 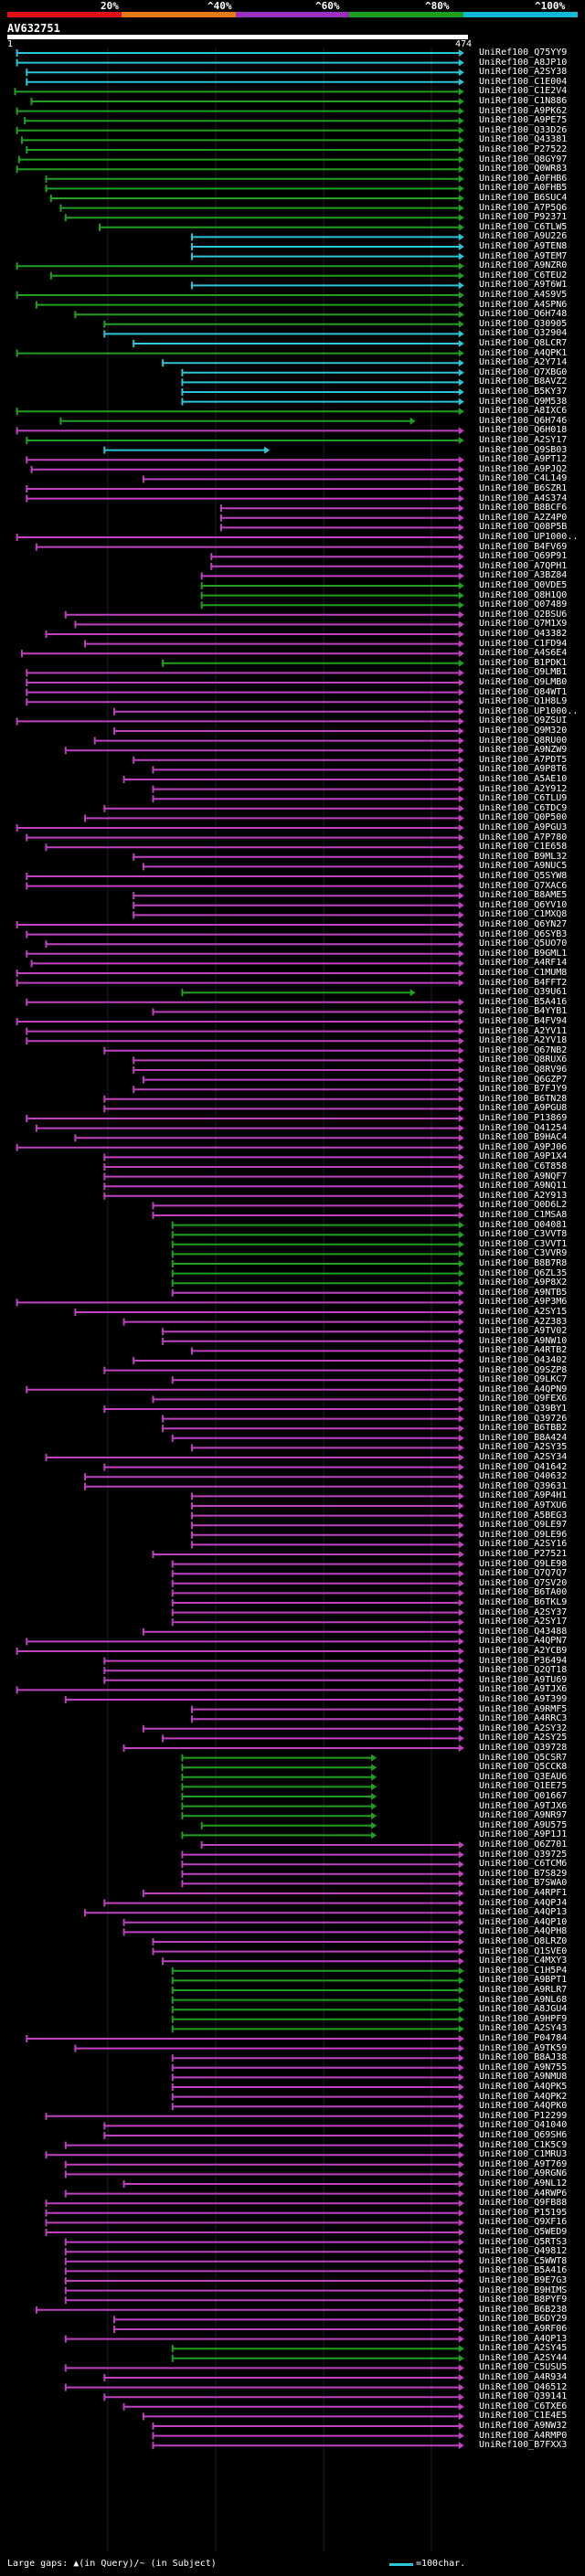 I want to click on hit-label: UniRef100_A4SPN6, so click(x=523, y=304).